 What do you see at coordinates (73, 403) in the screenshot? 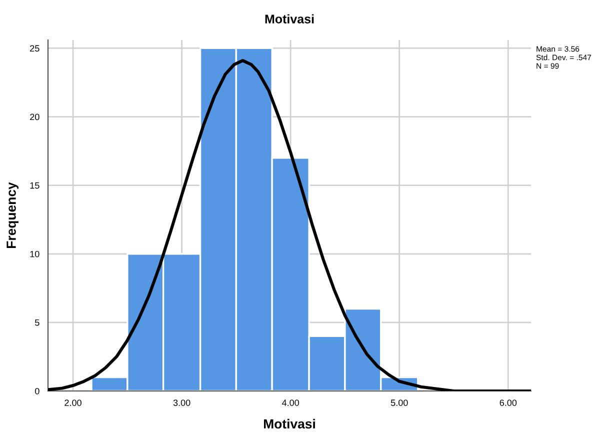
I see `x-tick-label: 2.00` at bounding box center [73, 403].